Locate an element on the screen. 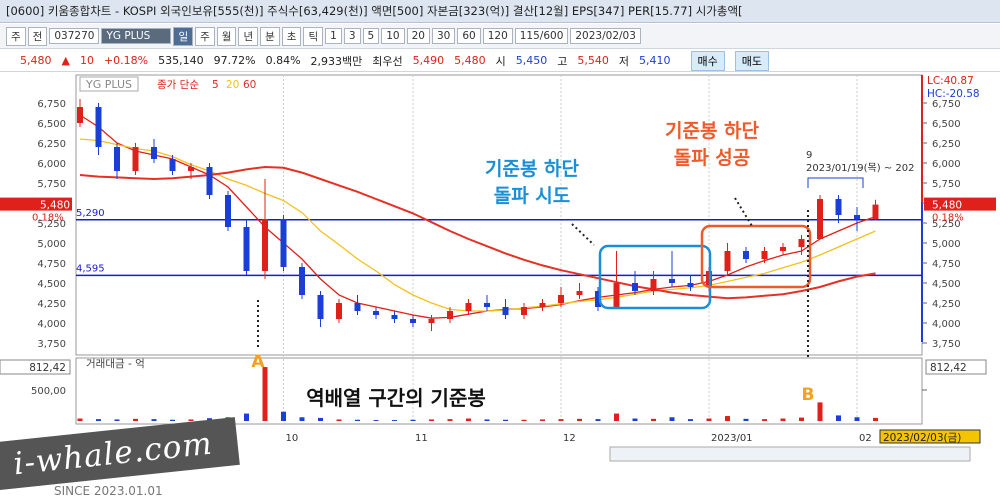  order-button: 매도 is located at coordinates (752, 60).